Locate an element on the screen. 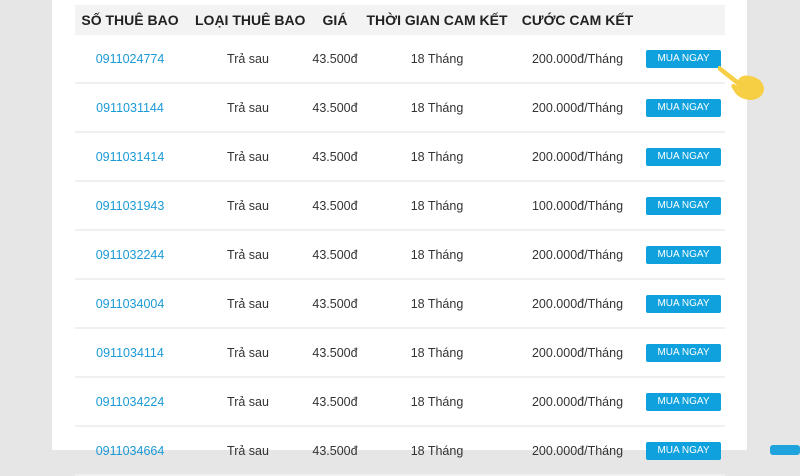 This screenshot has width=800, height=476. phone-number-link: 0911034664 is located at coordinates (130, 450).